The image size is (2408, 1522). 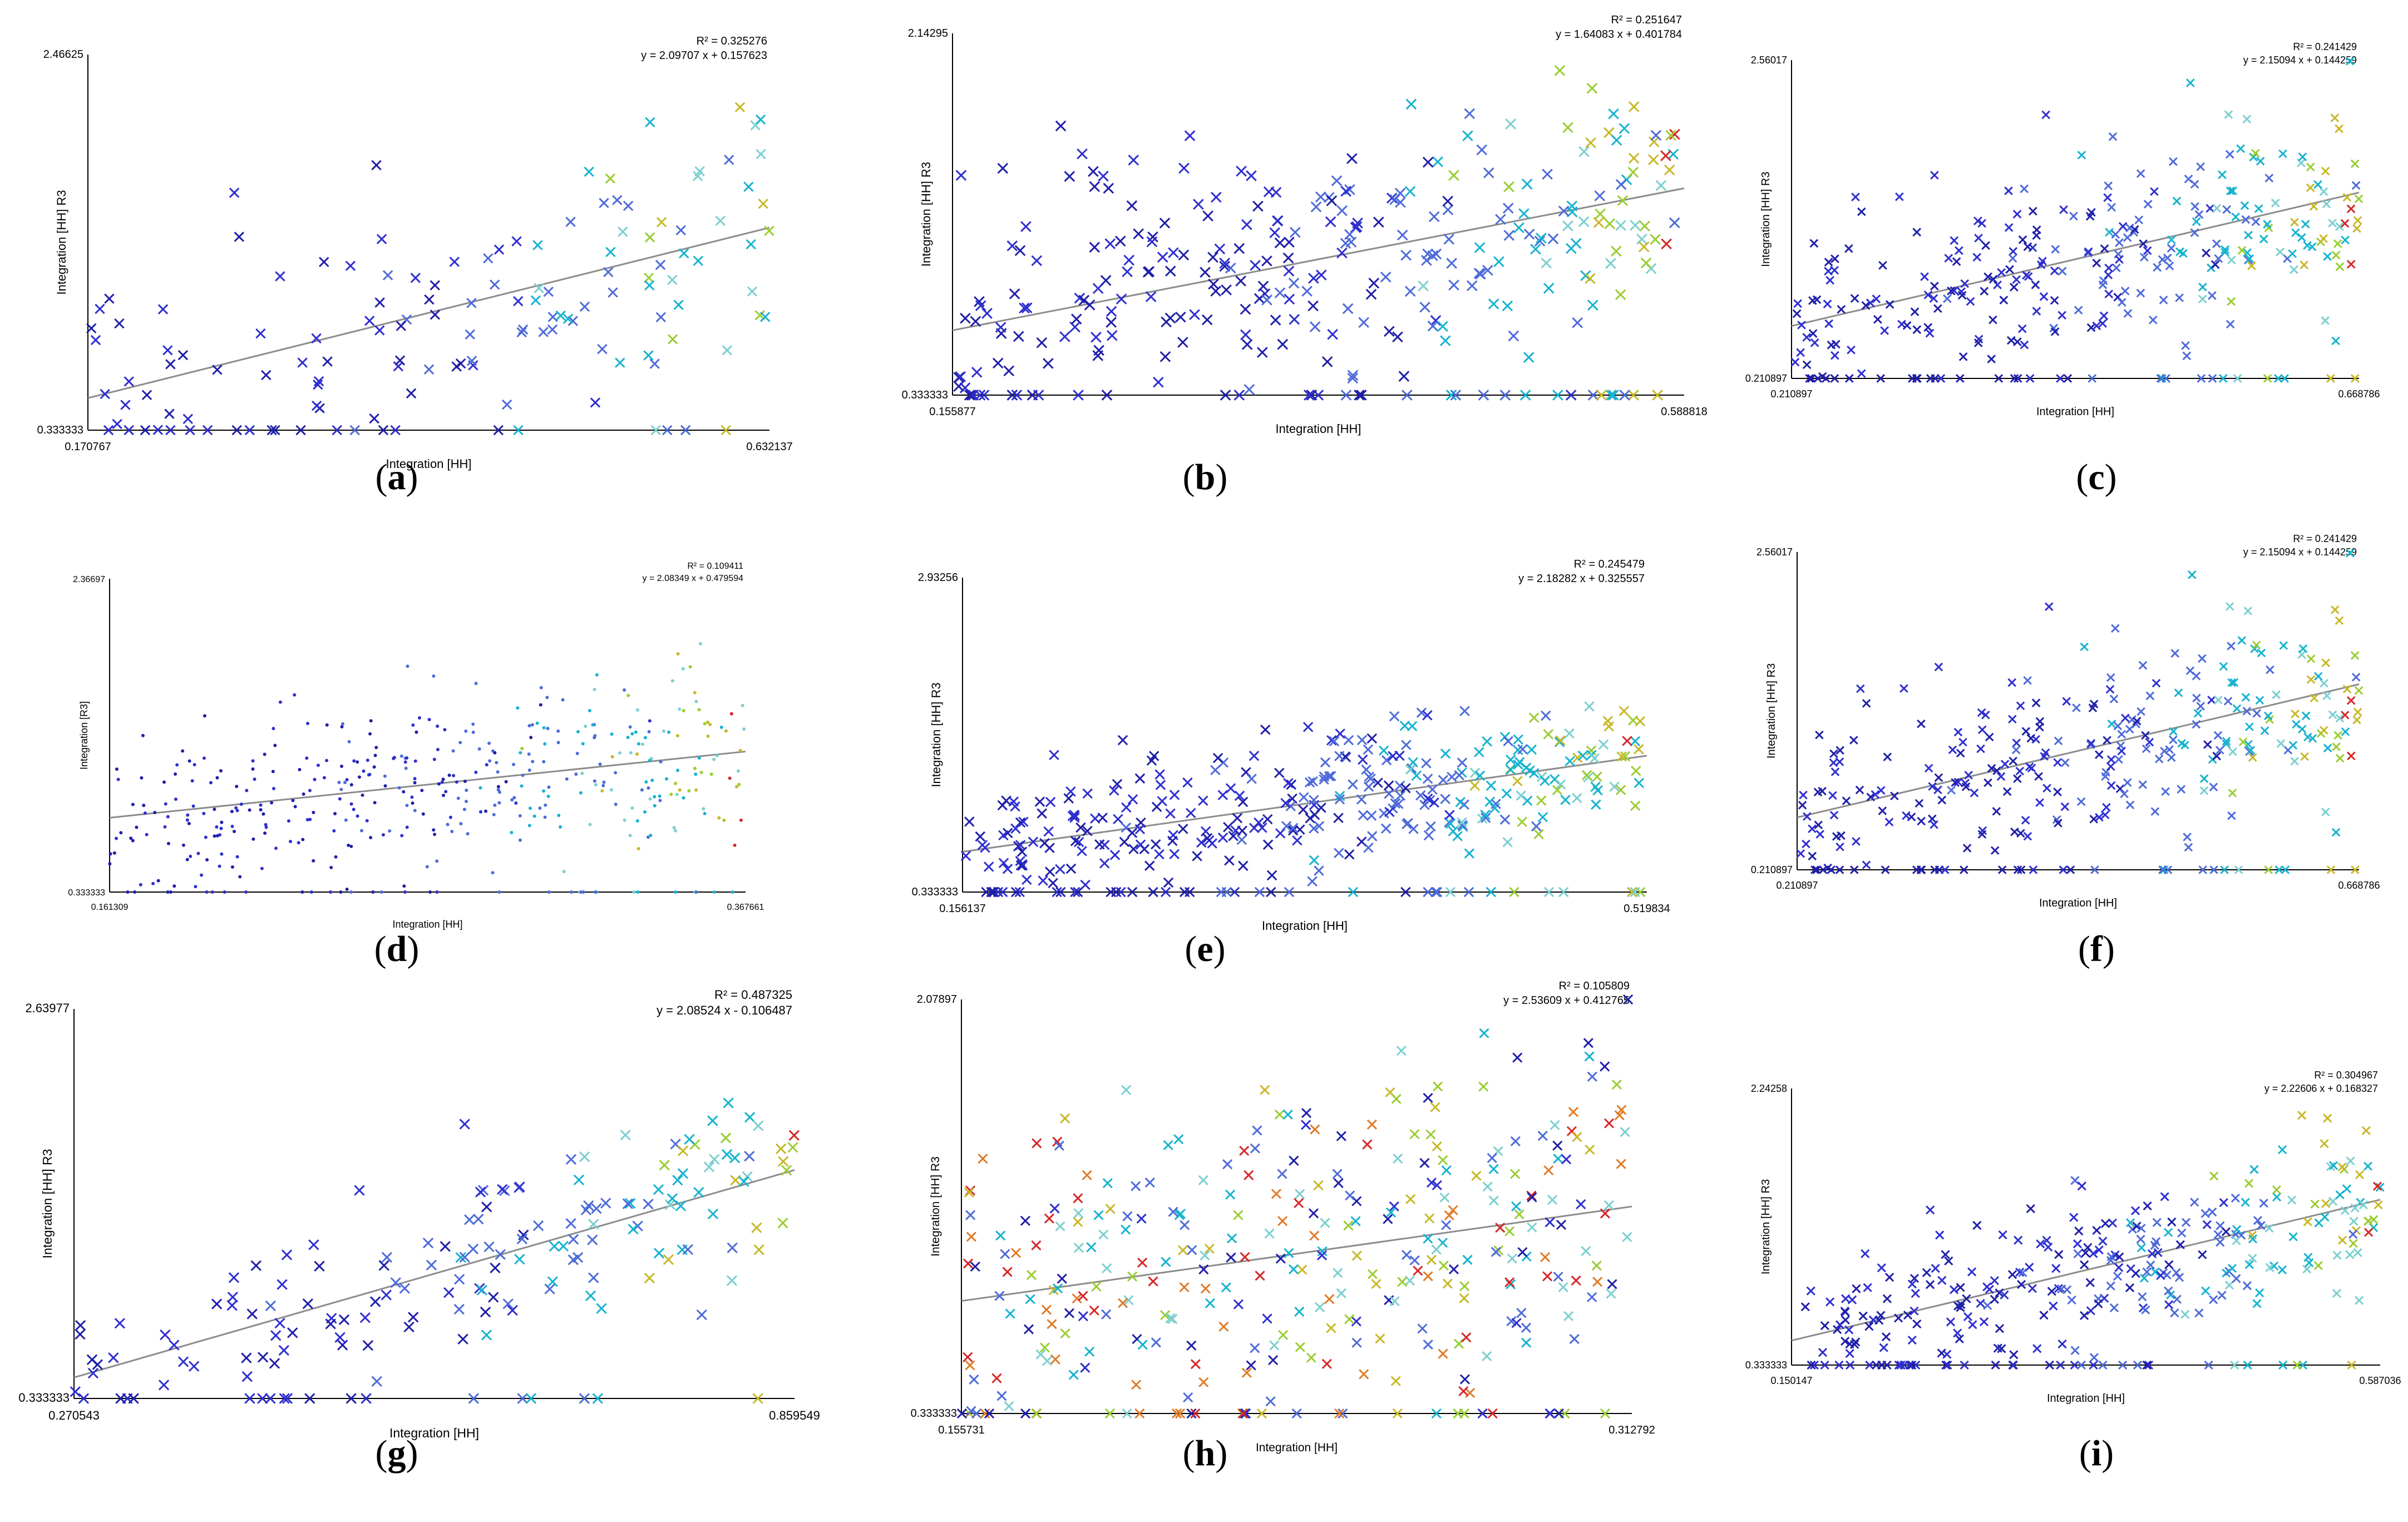 I want to click on x-axis-label: Integration [HH], so click(x=1318, y=429).